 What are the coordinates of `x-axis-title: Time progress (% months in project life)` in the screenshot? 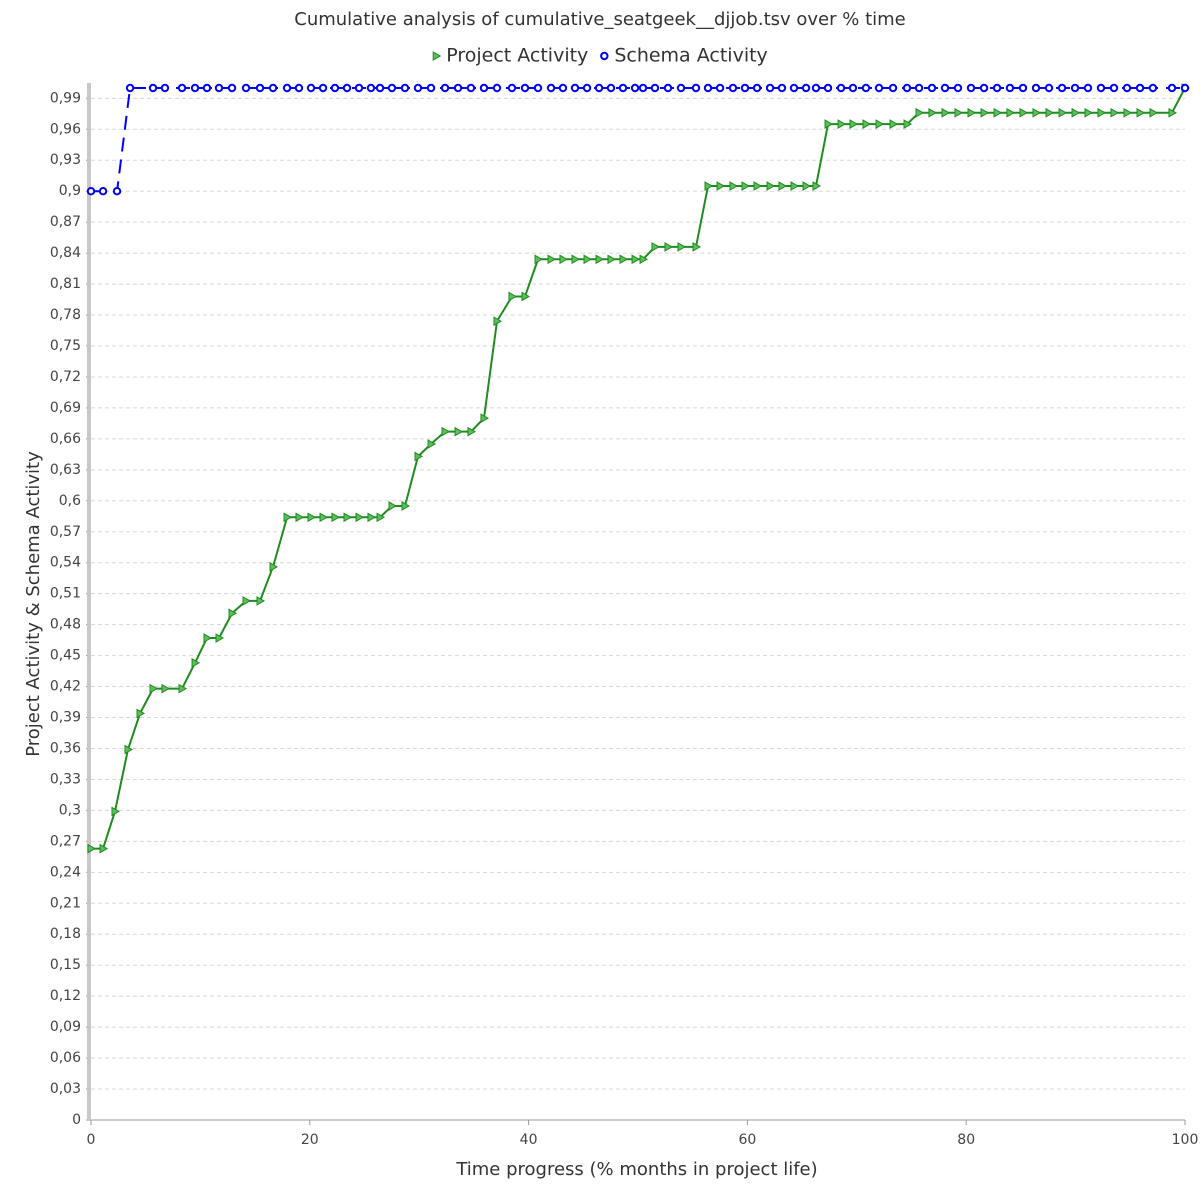 It's located at (636, 1169).